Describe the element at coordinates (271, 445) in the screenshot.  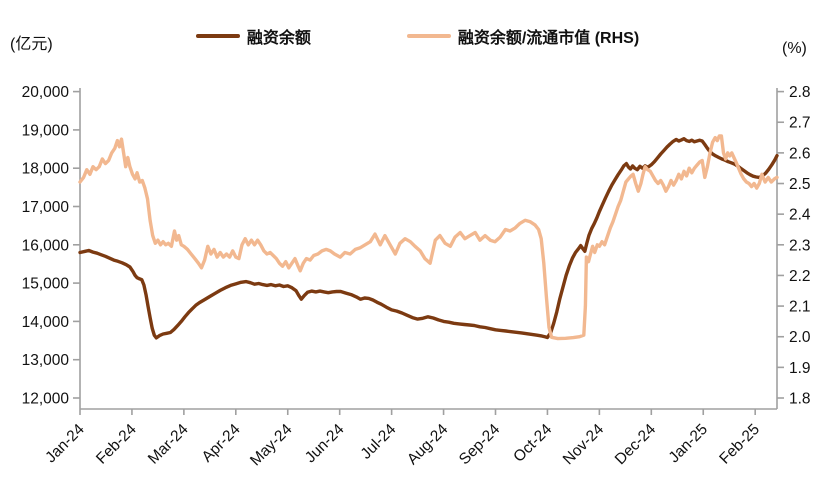
I see `x-axis-tick-label: May-24` at that location.